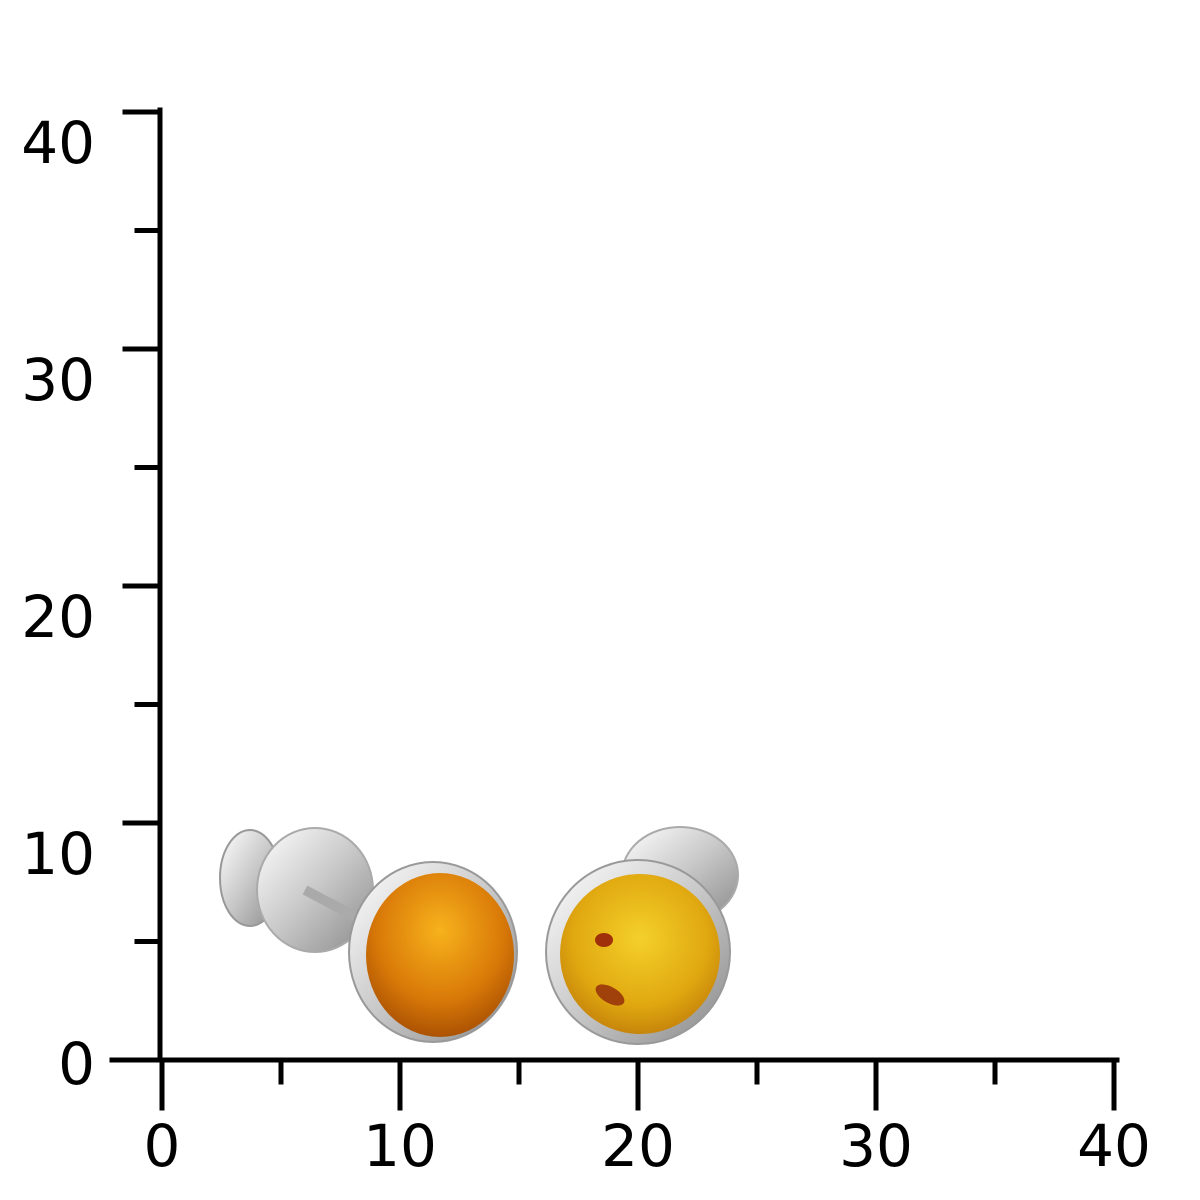 The image size is (1200, 1200). What do you see at coordinates (1114, 1146) in the screenshot?
I see `x-label: 40` at bounding box center [1114, 1146].